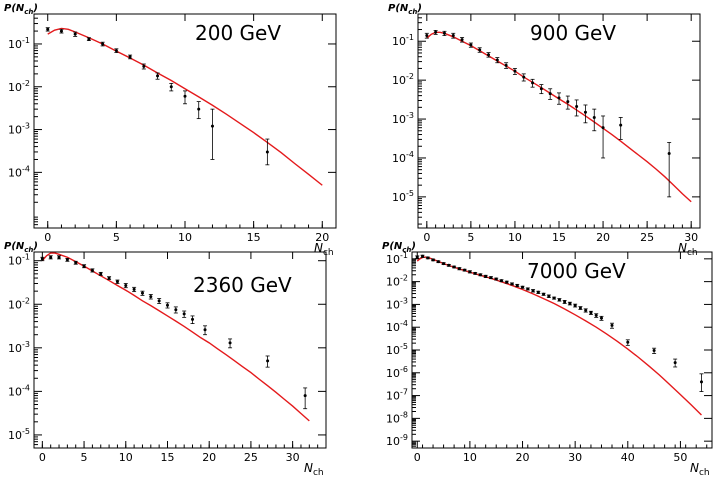 This screenshot has height=485, width=727. Describe the element at coordinates (242, 285) in the screenshot. I see `chart-title: 2360 GeV` at that location.